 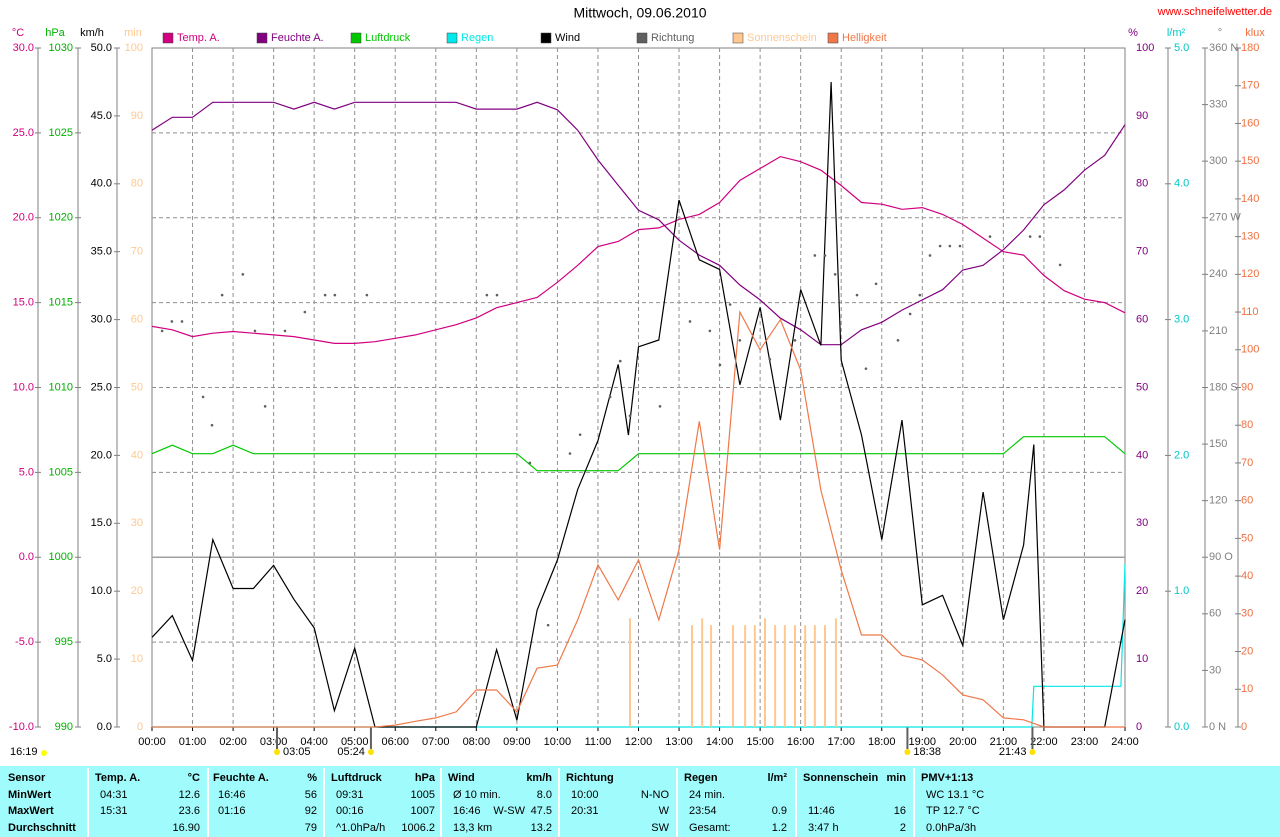 What do you see at coordinates (27, 778) in the screenshot?
I see `section-title: Sensor` at bounding box center [27, 778].